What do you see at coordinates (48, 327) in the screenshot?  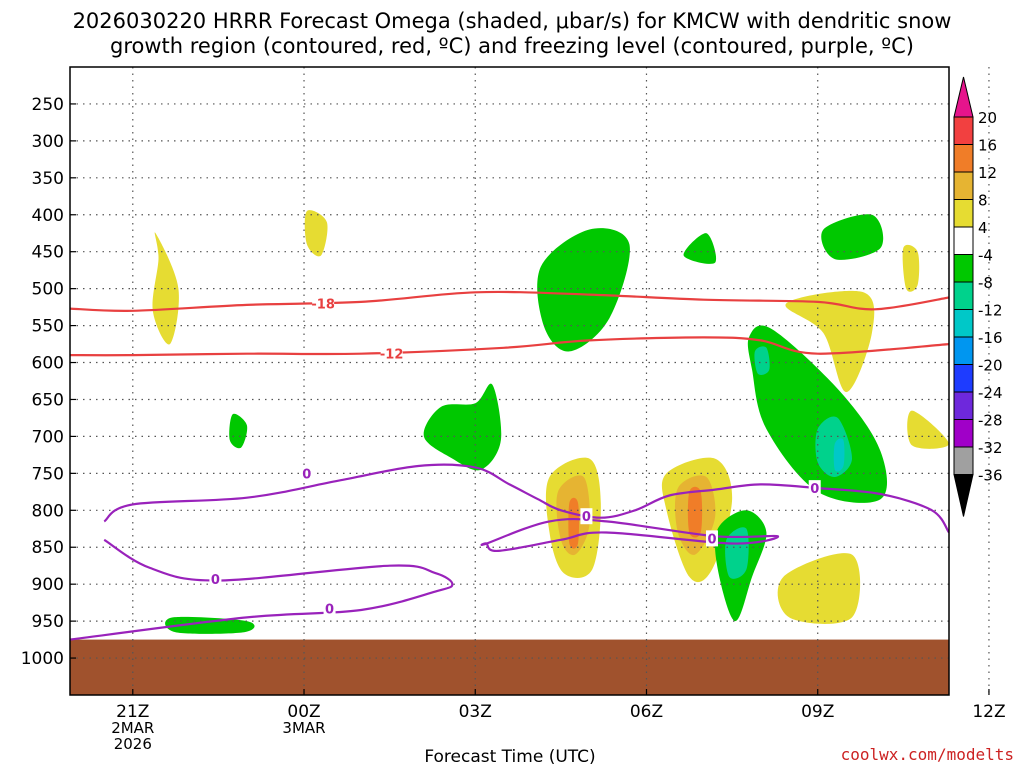 I see `y-tick-label: 550` at bounding box center [48, 327].